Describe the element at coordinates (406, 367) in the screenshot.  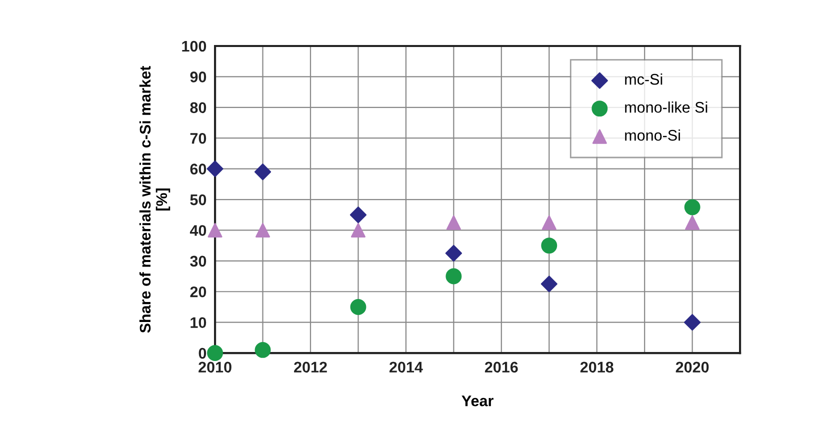
I see `x-tick-label: 2014` at that location.